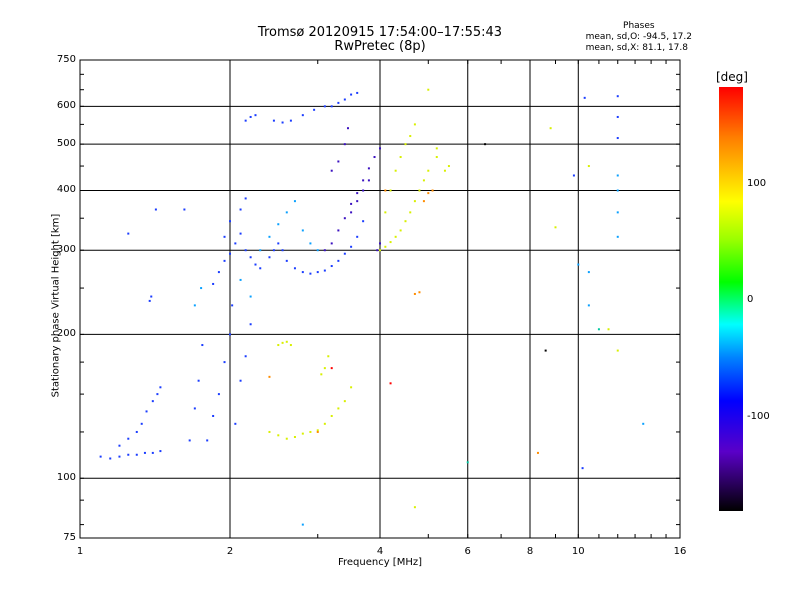  I want to click on y-tick-label: 300, so click(66, 250).